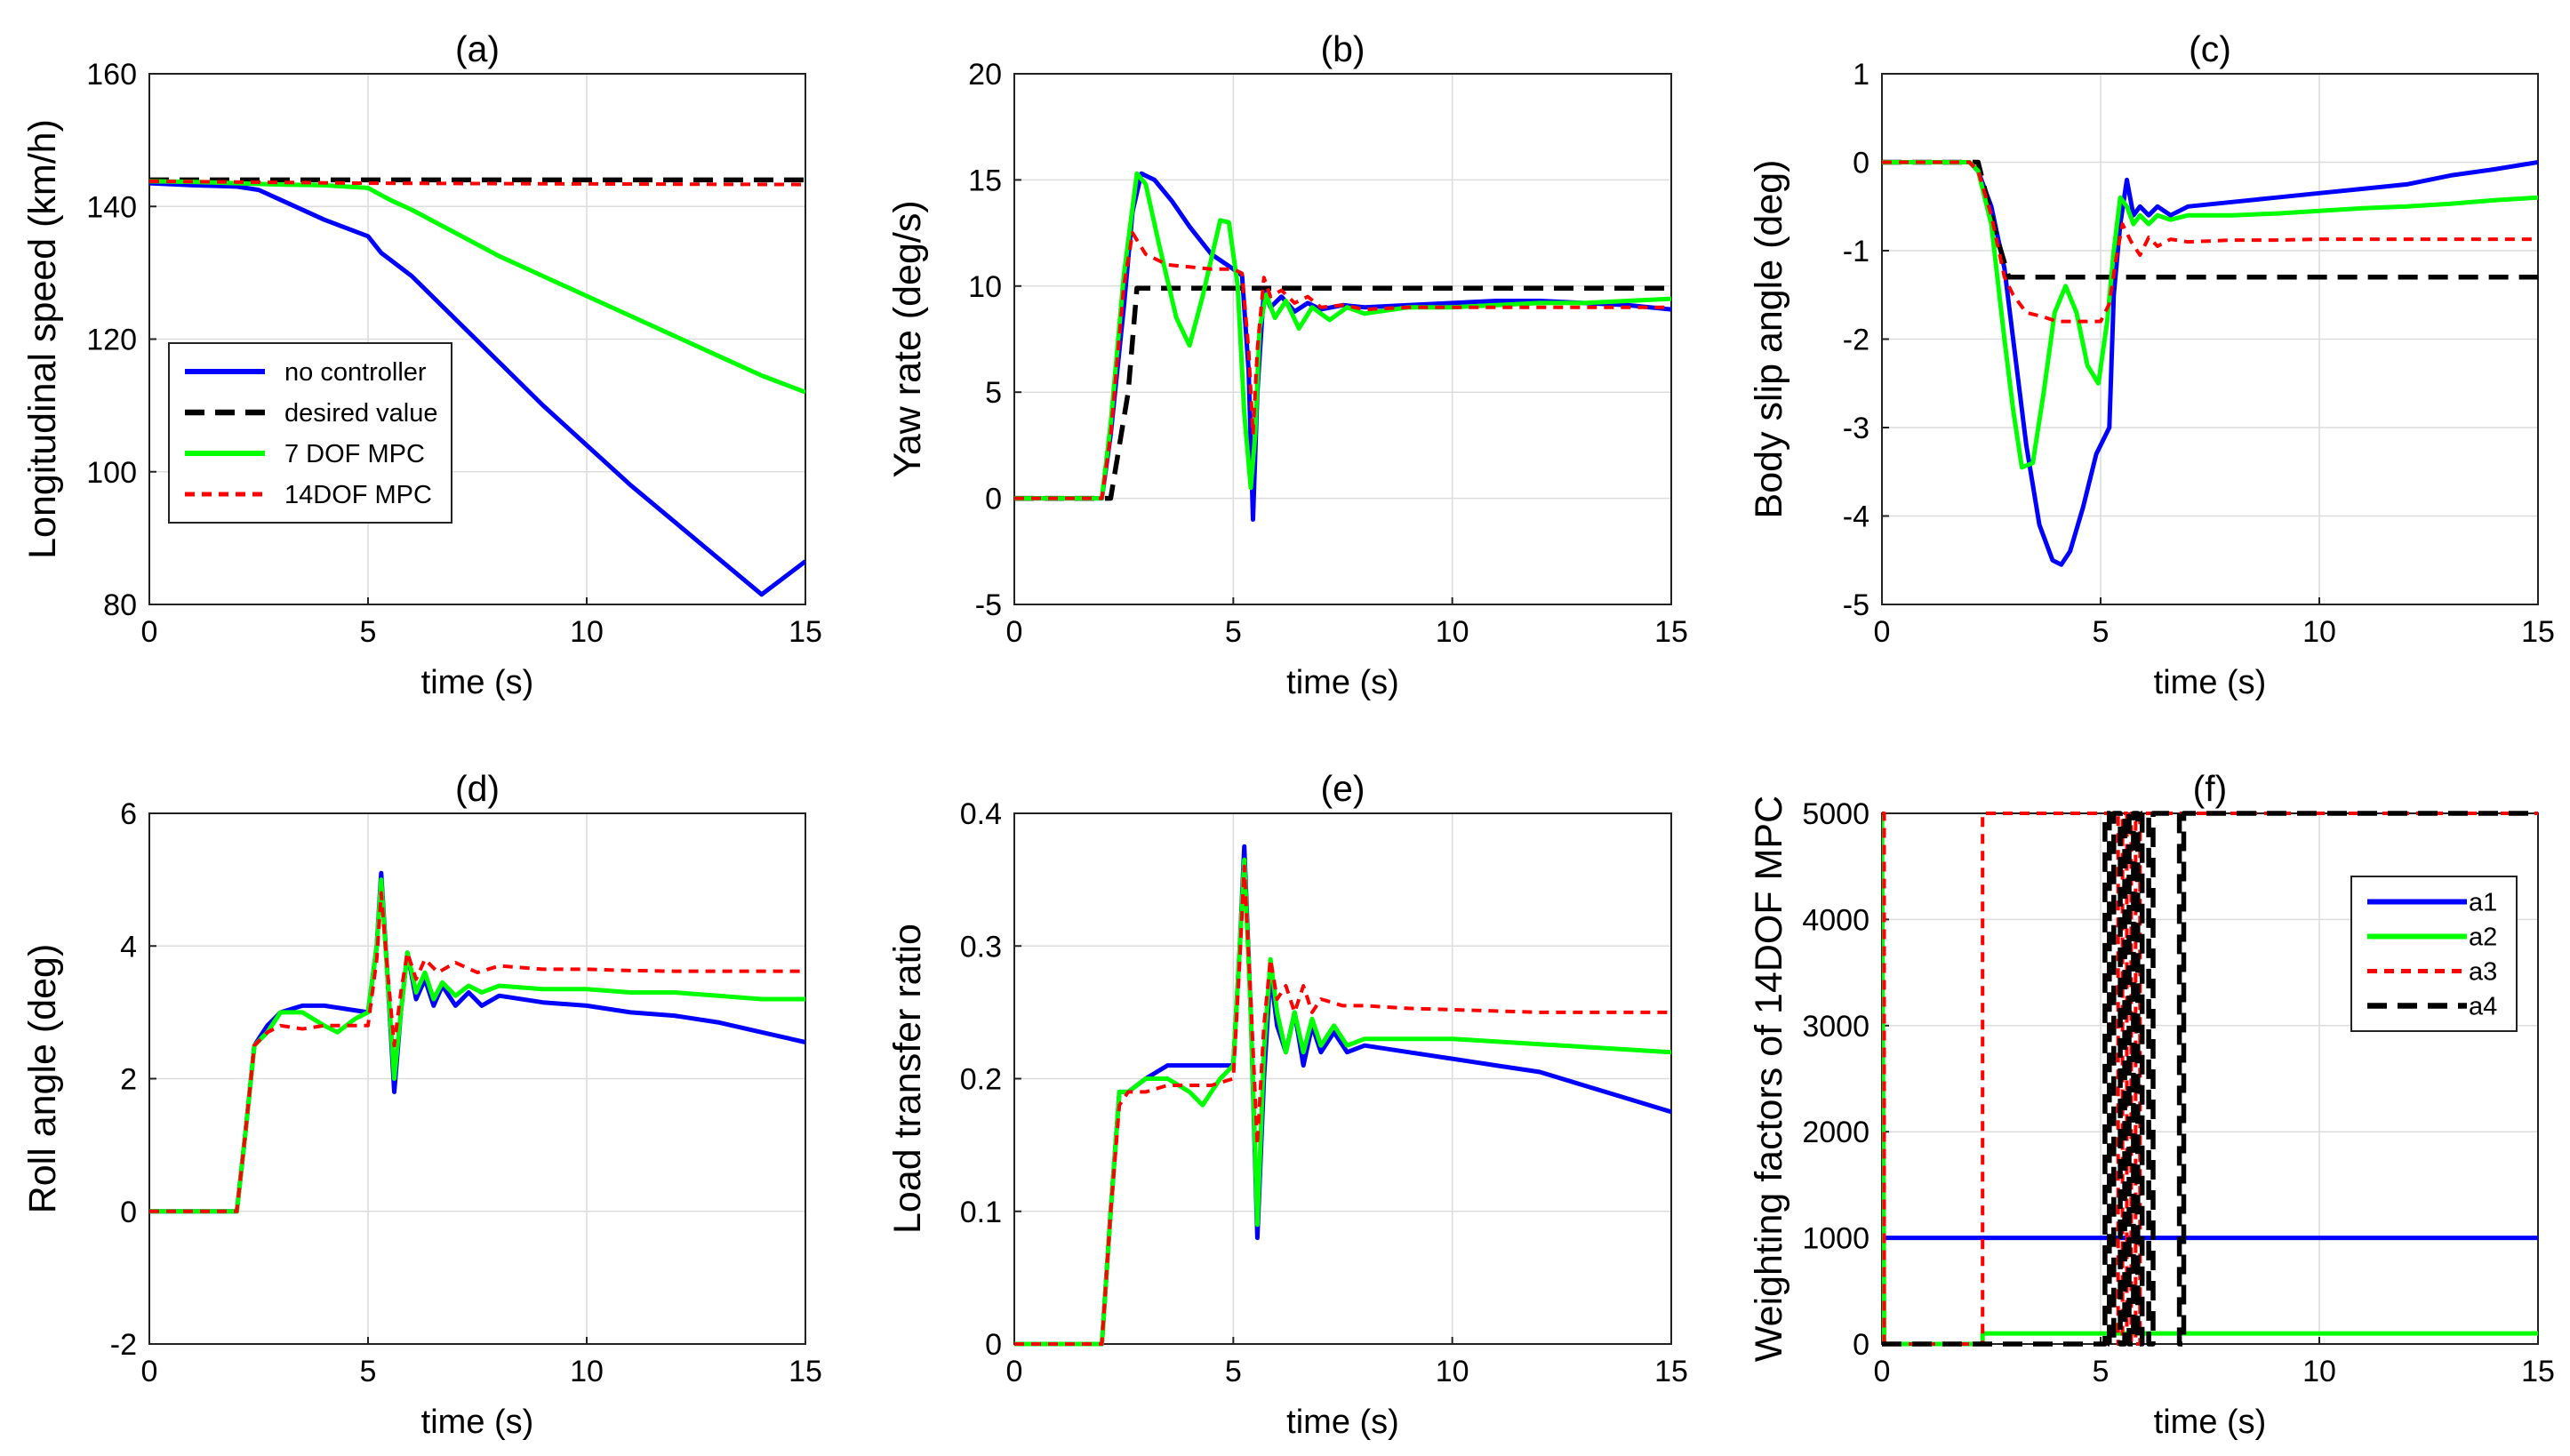  I want to click on series-line-a4, so click(2210, 1079).